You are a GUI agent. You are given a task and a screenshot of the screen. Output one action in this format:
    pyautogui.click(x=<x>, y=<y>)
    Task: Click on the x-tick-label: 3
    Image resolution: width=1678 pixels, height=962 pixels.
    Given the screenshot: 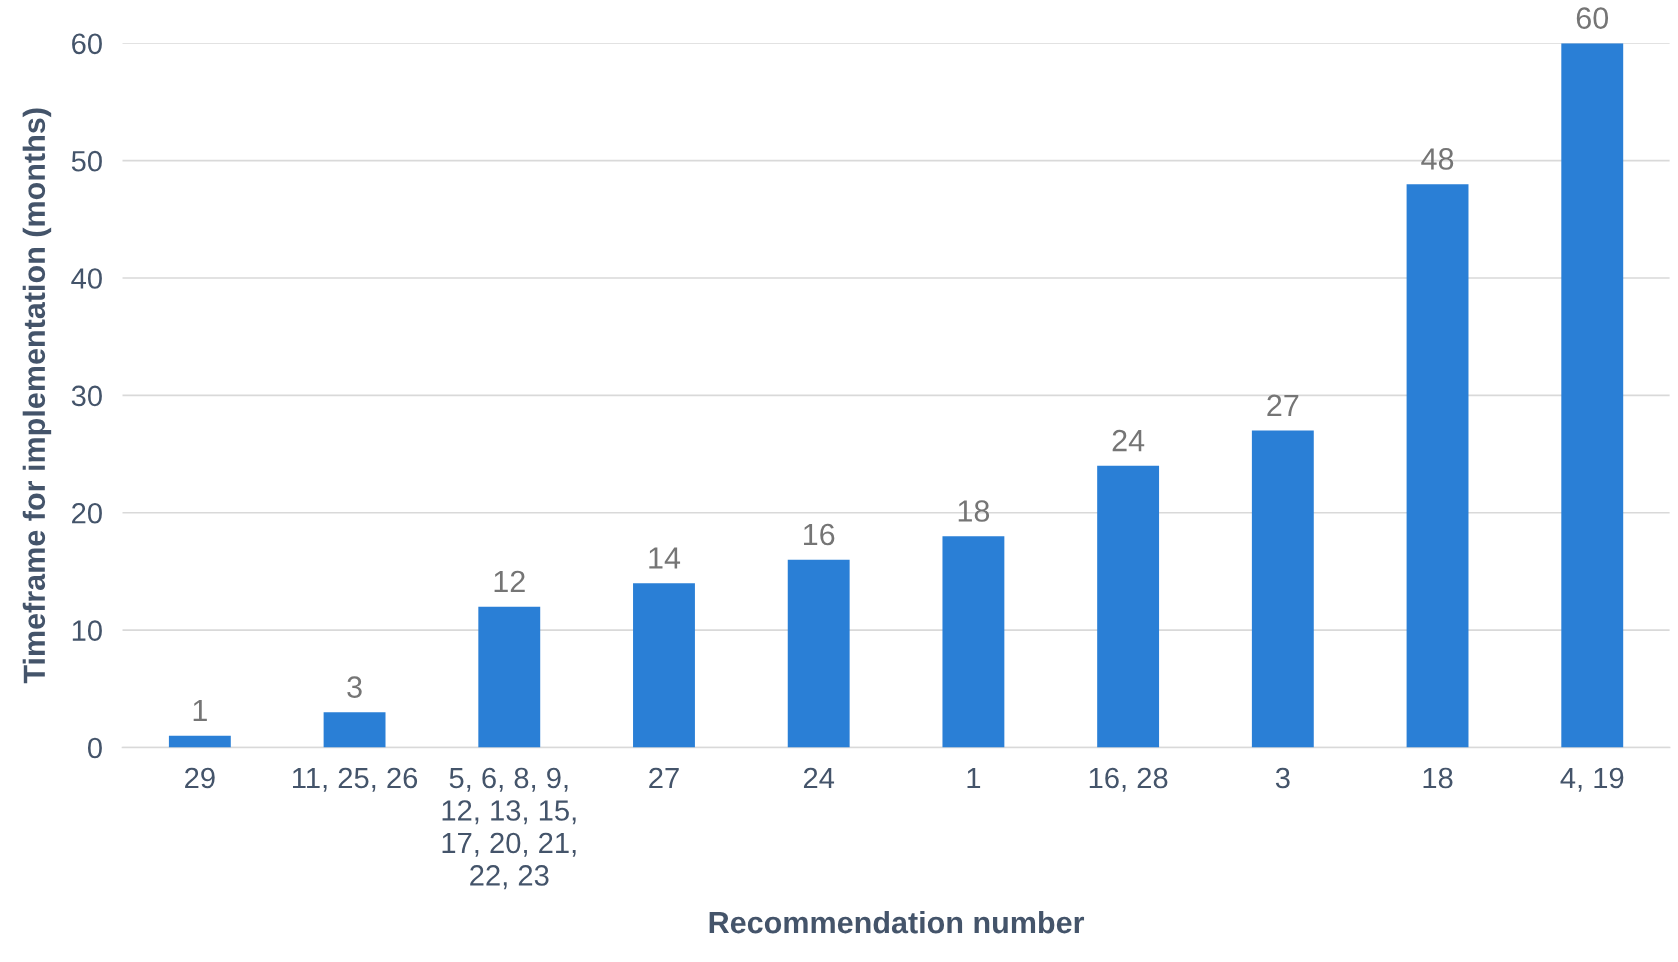 What is the action you would take?
    pyautogui.click(x=1282, y=778)
    